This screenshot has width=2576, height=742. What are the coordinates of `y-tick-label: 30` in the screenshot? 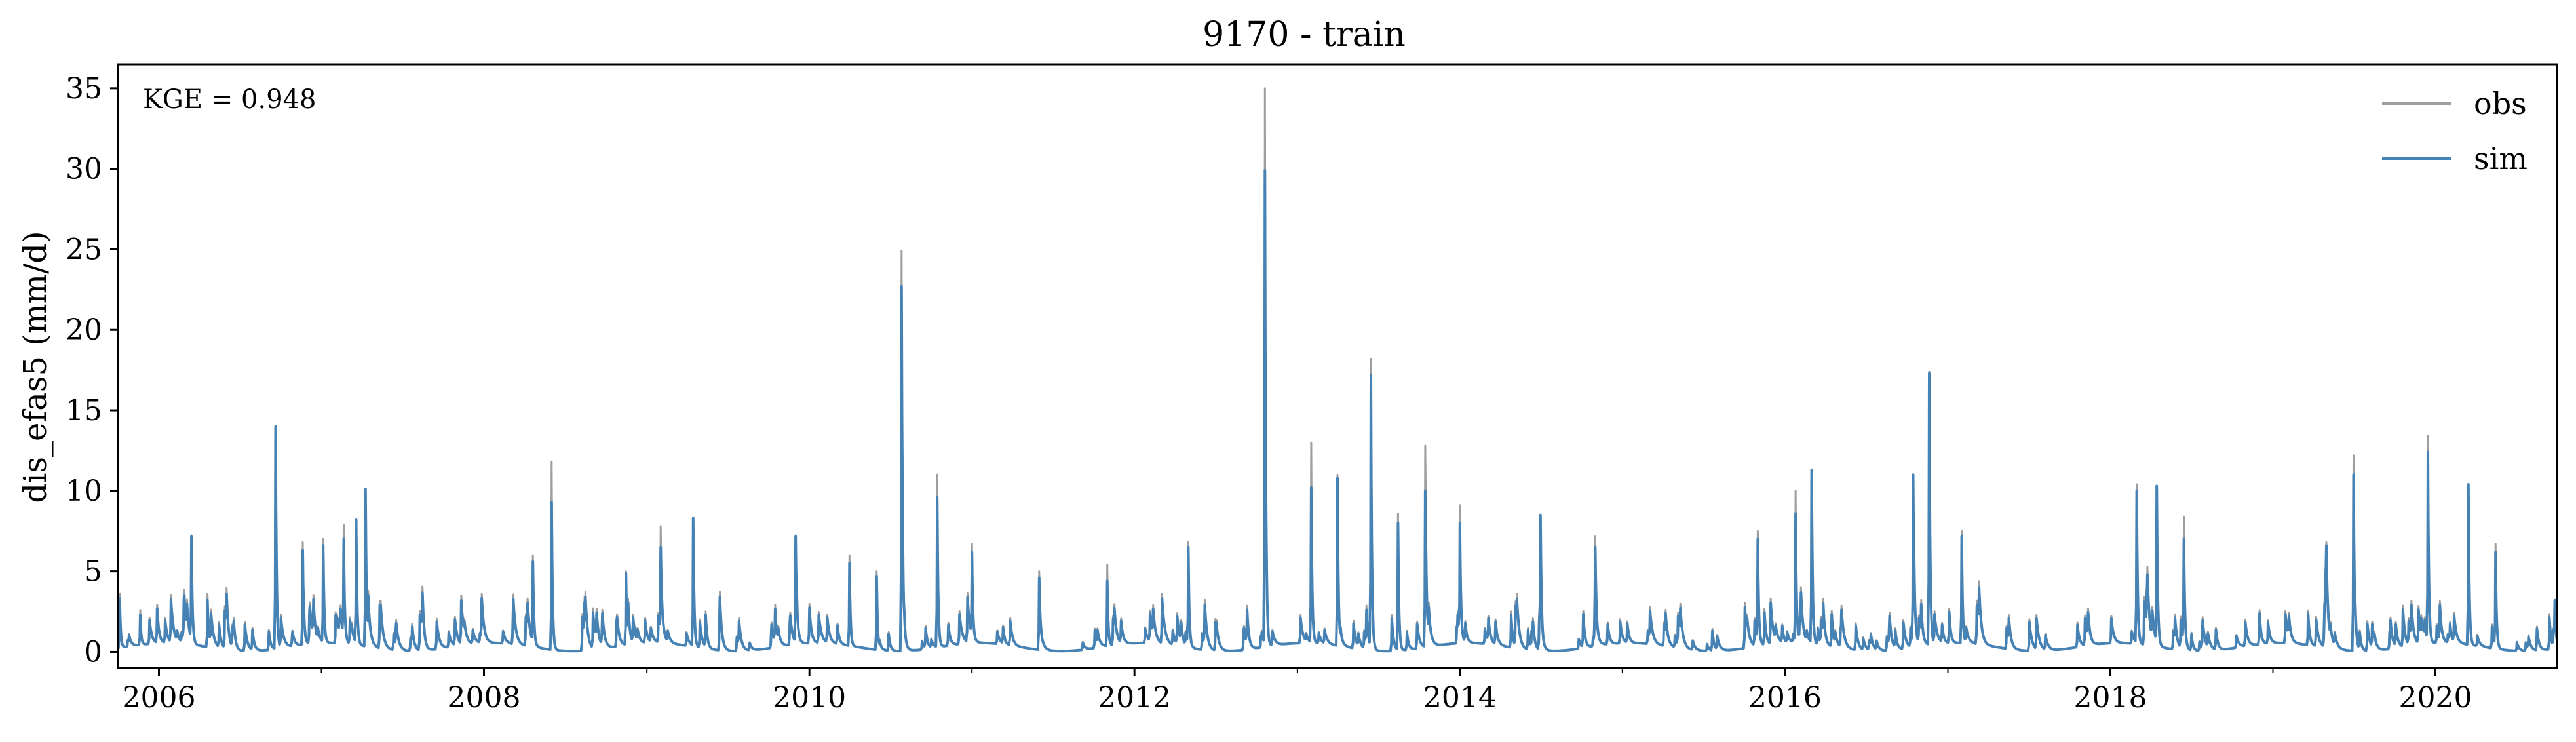 It's located at (84, 169).